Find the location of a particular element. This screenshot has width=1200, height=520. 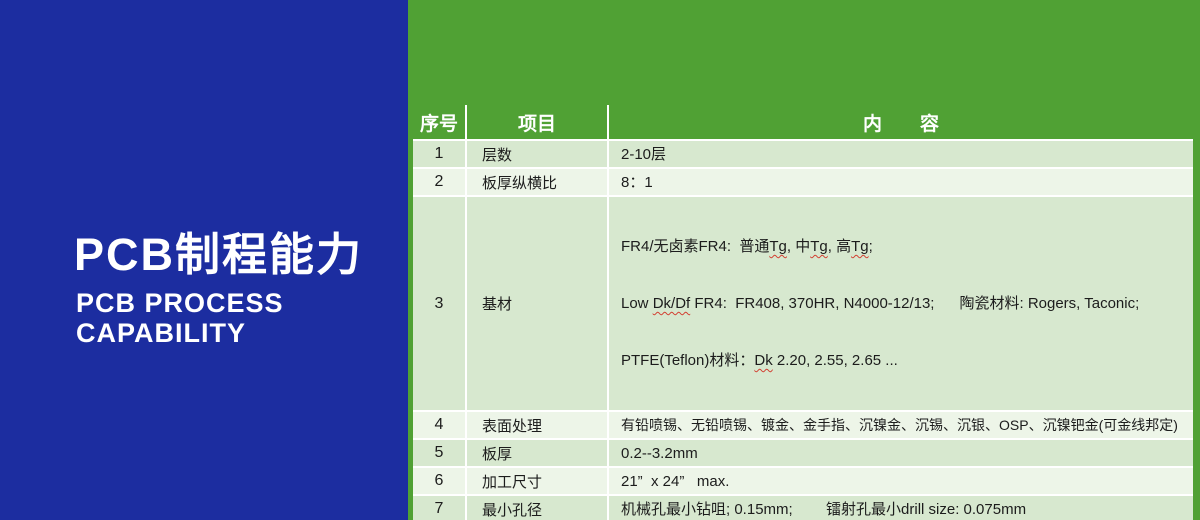

cell-item: 表面处理 is located at coordinates (537, 425).